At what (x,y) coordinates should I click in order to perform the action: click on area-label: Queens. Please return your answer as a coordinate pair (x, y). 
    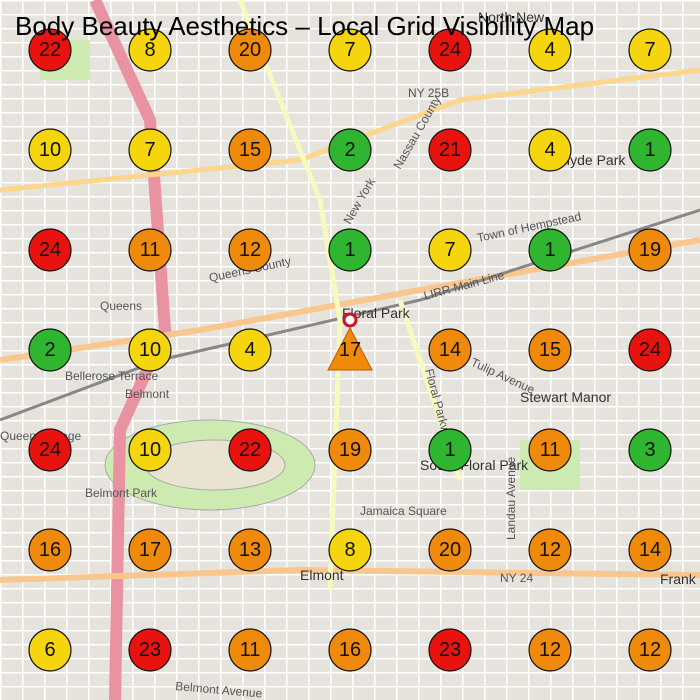
    Looking at the image, I should click on (121, 306).